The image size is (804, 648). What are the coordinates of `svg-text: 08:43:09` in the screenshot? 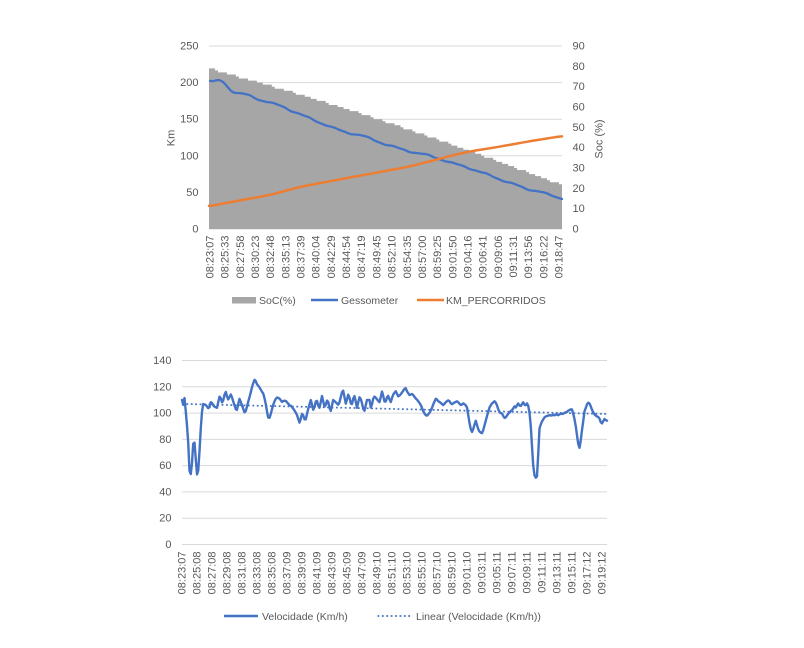 It's located at (333, 573).